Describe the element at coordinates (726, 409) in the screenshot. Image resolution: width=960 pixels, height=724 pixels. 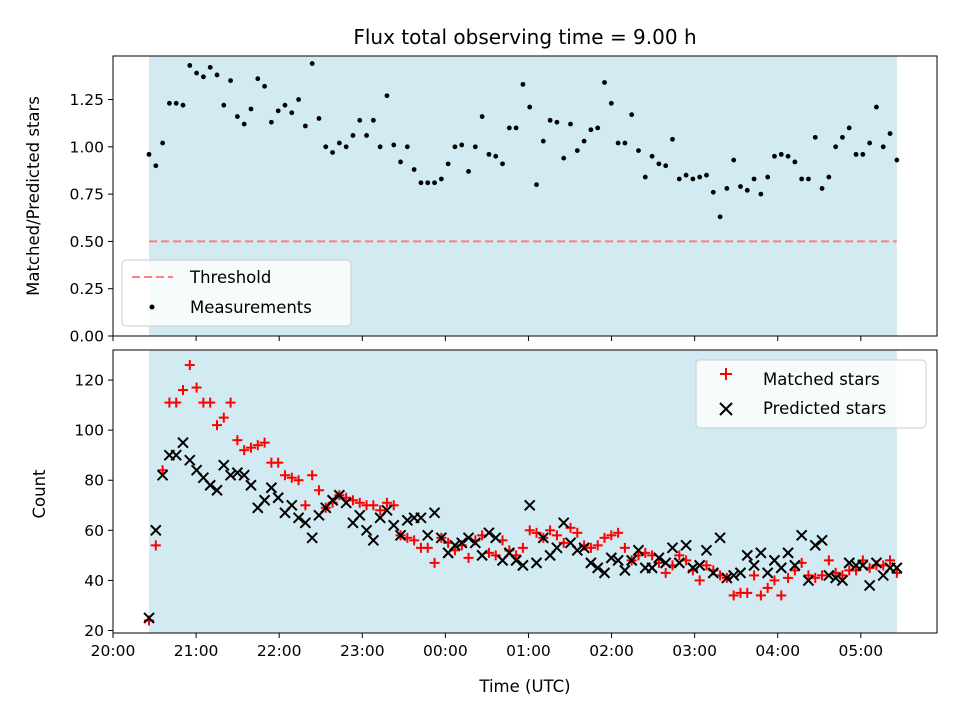
I see `legend-predicted-swatch` at that location.